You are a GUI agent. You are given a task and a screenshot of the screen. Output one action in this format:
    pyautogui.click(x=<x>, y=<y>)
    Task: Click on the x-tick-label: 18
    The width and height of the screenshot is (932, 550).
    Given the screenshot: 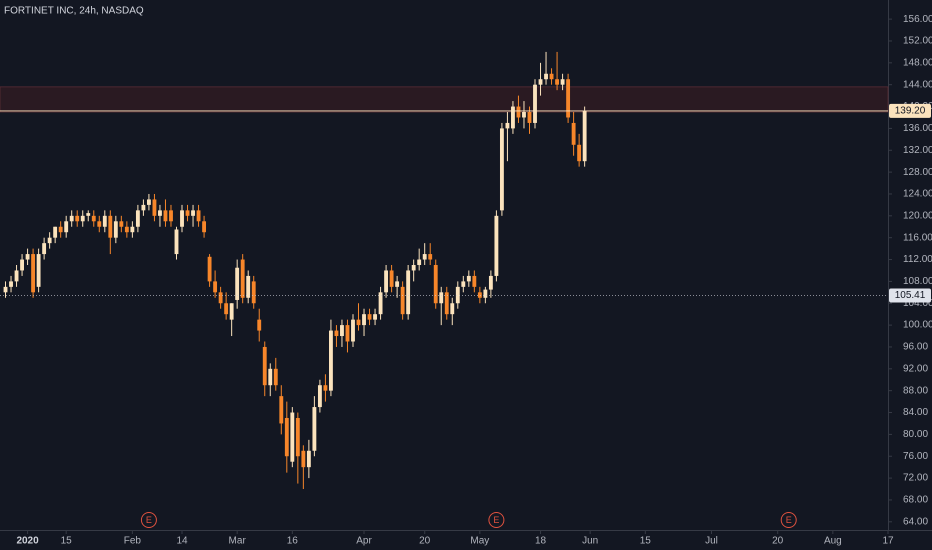 What is the action you would take?
    pyautogui.click(x=541, y=541)
    